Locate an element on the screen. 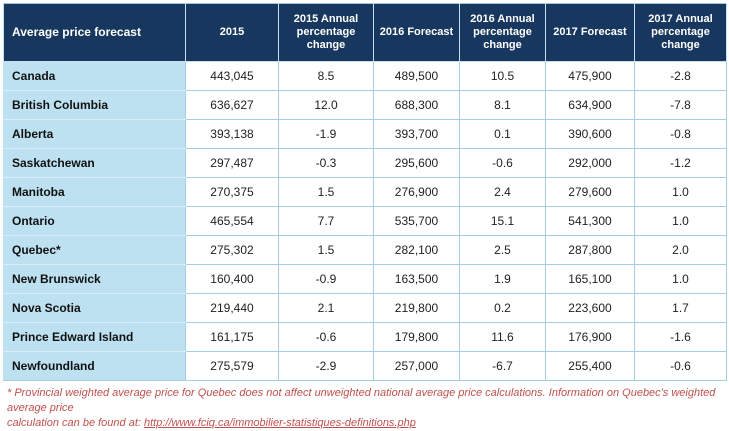 This screenshot has width=729, height=431. value-cell: -6.7 is located at coordinates (502, 366).